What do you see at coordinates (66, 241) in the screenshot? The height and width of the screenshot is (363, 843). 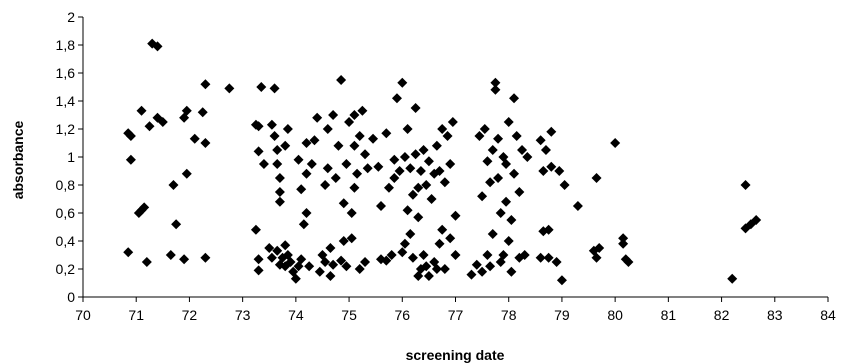 I see `y-tick-label: 0,4` at bounding box center [66, 241].